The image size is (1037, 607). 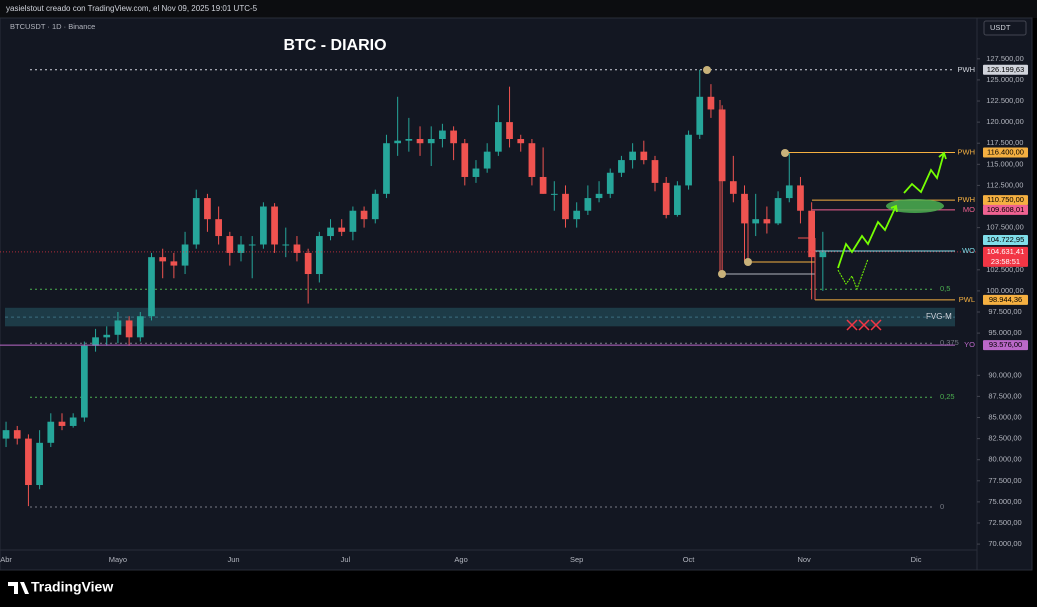 I want to click on x-tick-label: Abr, so click(x=6, y=559).